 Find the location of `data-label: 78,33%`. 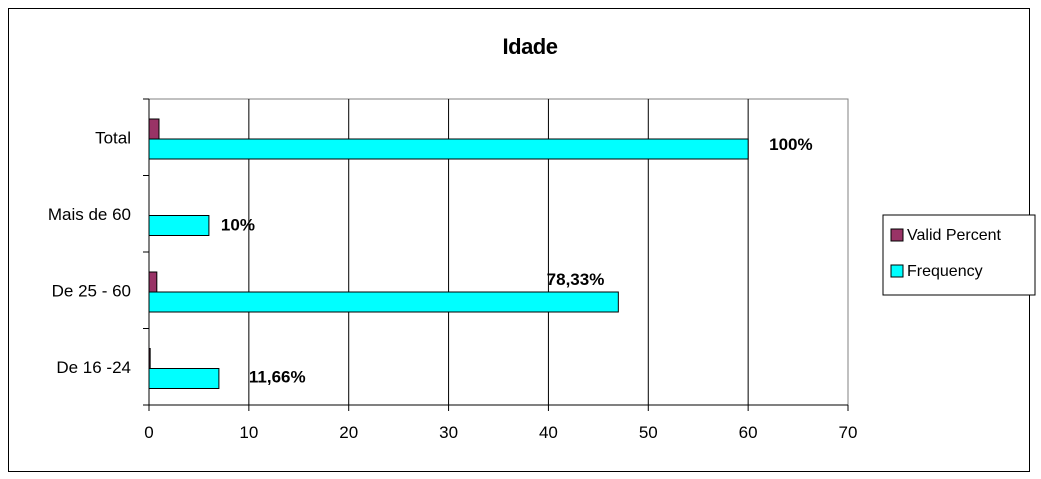

data-label: 78,33% is located at coordinates (576, 279).